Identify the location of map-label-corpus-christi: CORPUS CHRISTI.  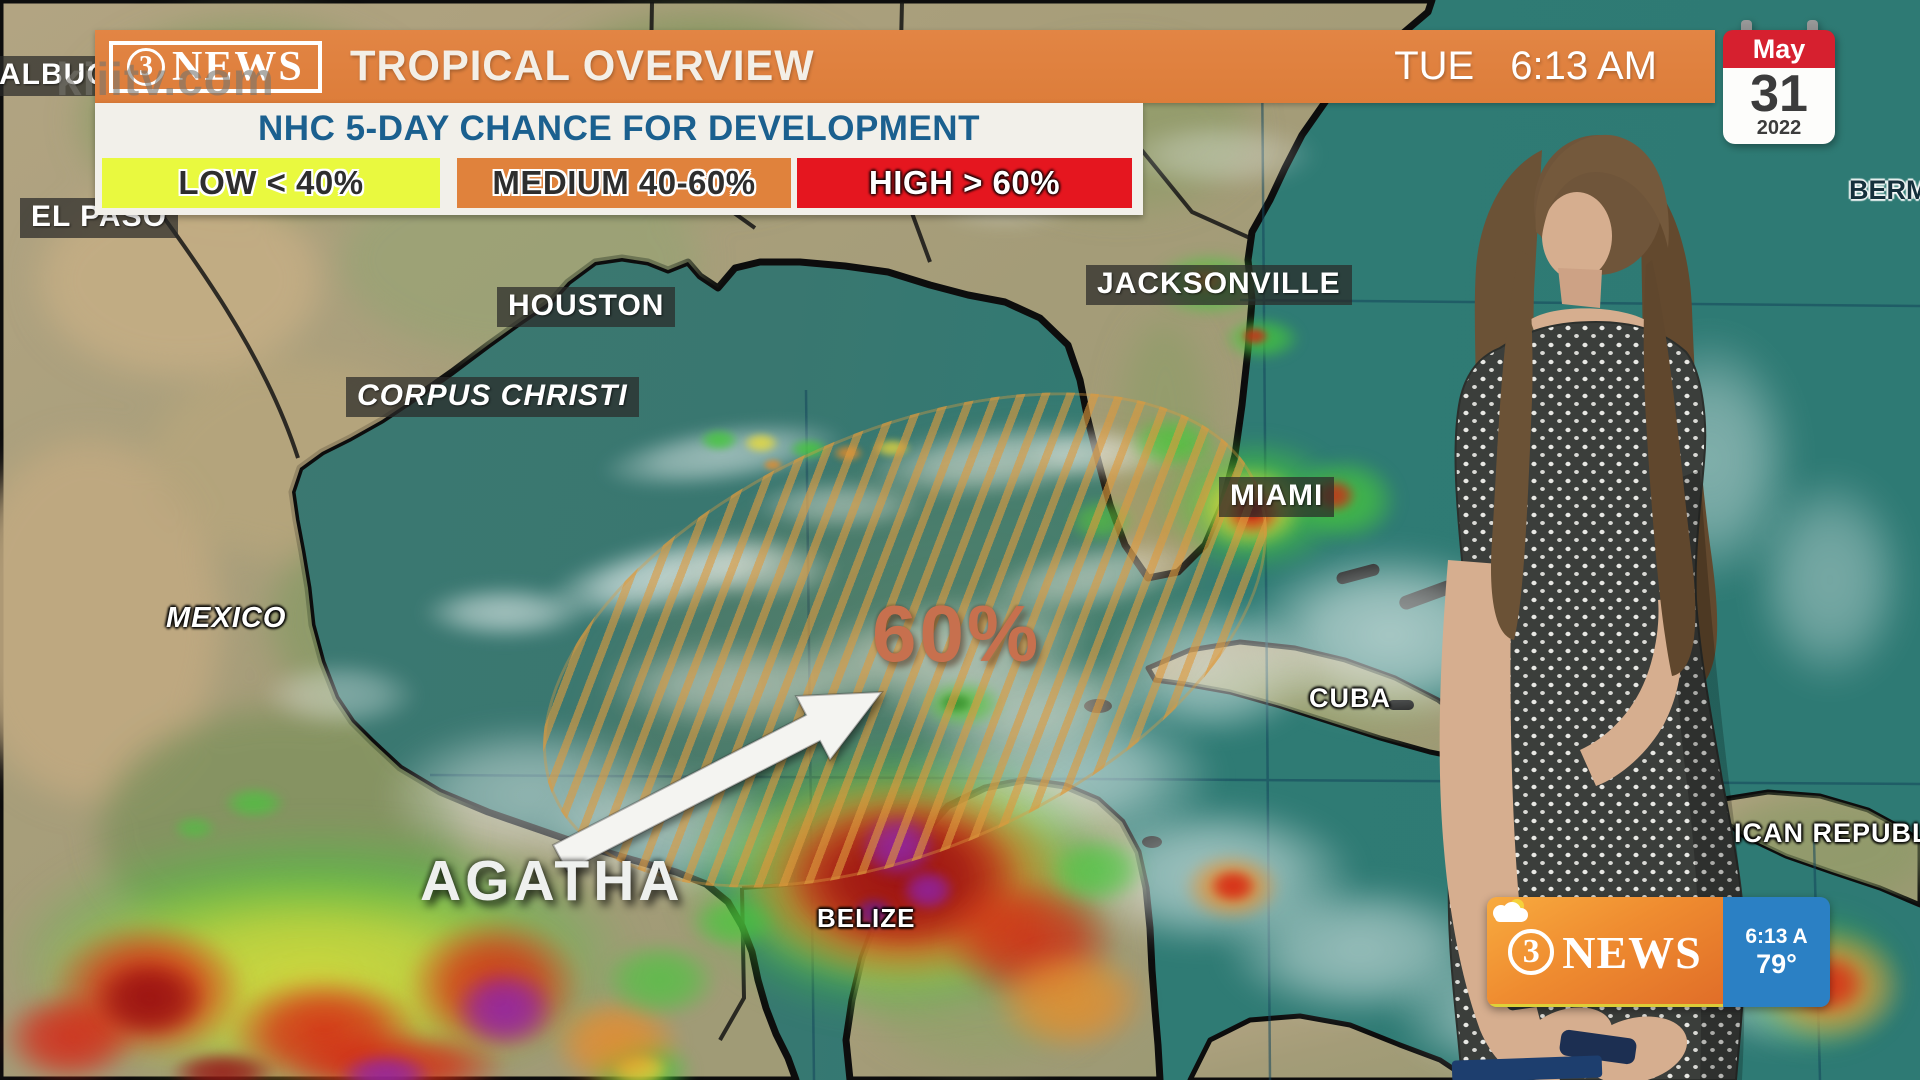
(492, 397).